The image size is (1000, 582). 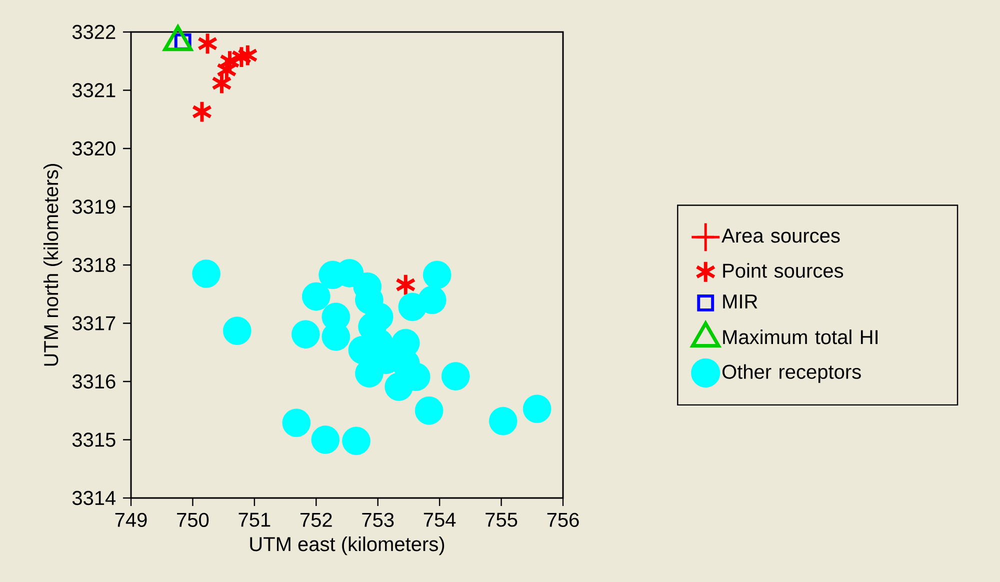 What do you see at coordinates (94, 381) in the screenshot?
I see `y-tick-label: 3316` at bounding box center [94, 381].